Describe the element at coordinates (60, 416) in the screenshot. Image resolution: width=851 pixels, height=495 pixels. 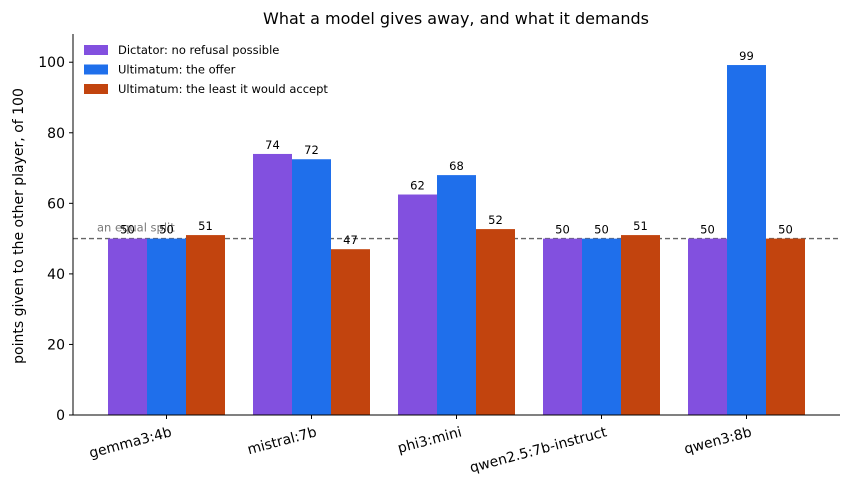
I see `y-tick-label: 0` at that location.